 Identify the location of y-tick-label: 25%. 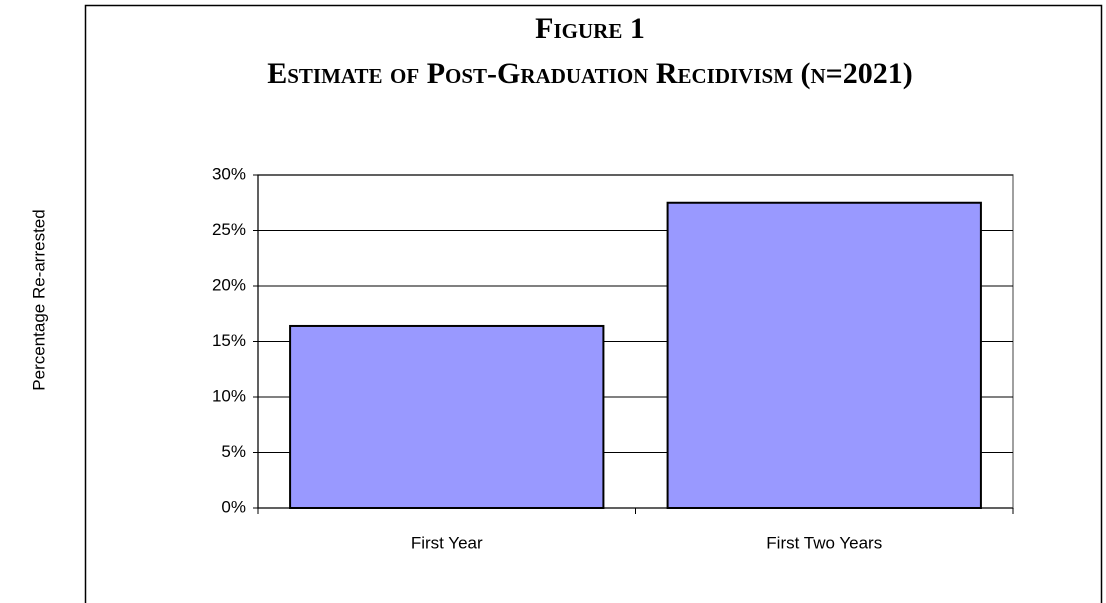
(229, 229).